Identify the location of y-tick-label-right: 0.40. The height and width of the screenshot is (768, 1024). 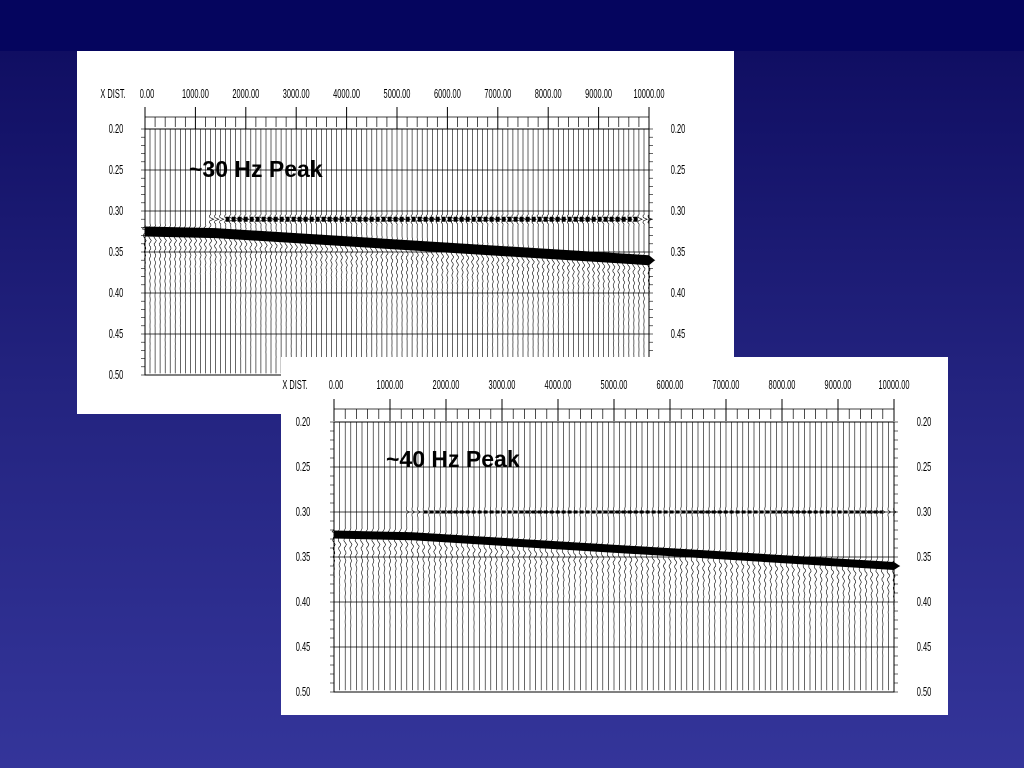
(924, 602).